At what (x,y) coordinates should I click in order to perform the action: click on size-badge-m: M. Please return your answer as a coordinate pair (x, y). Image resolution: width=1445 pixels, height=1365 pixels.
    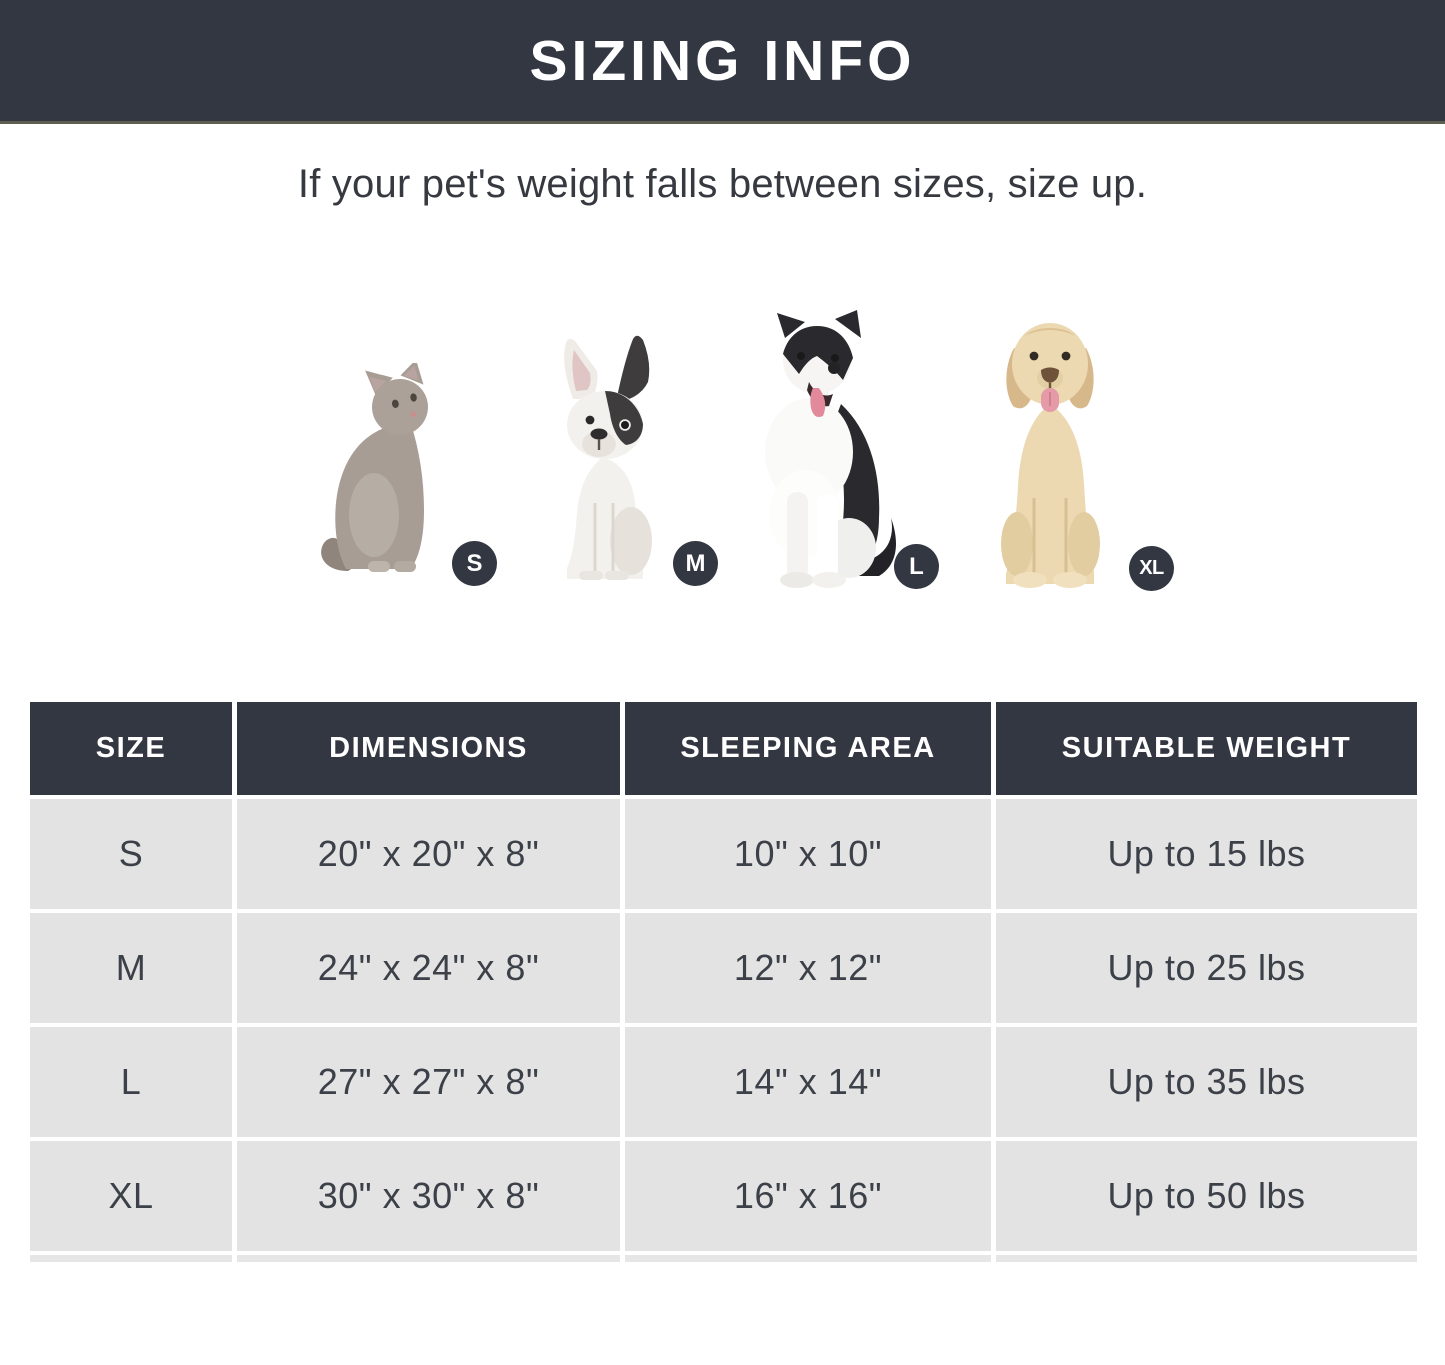
    Looking at the image, I should click on (695, 563).